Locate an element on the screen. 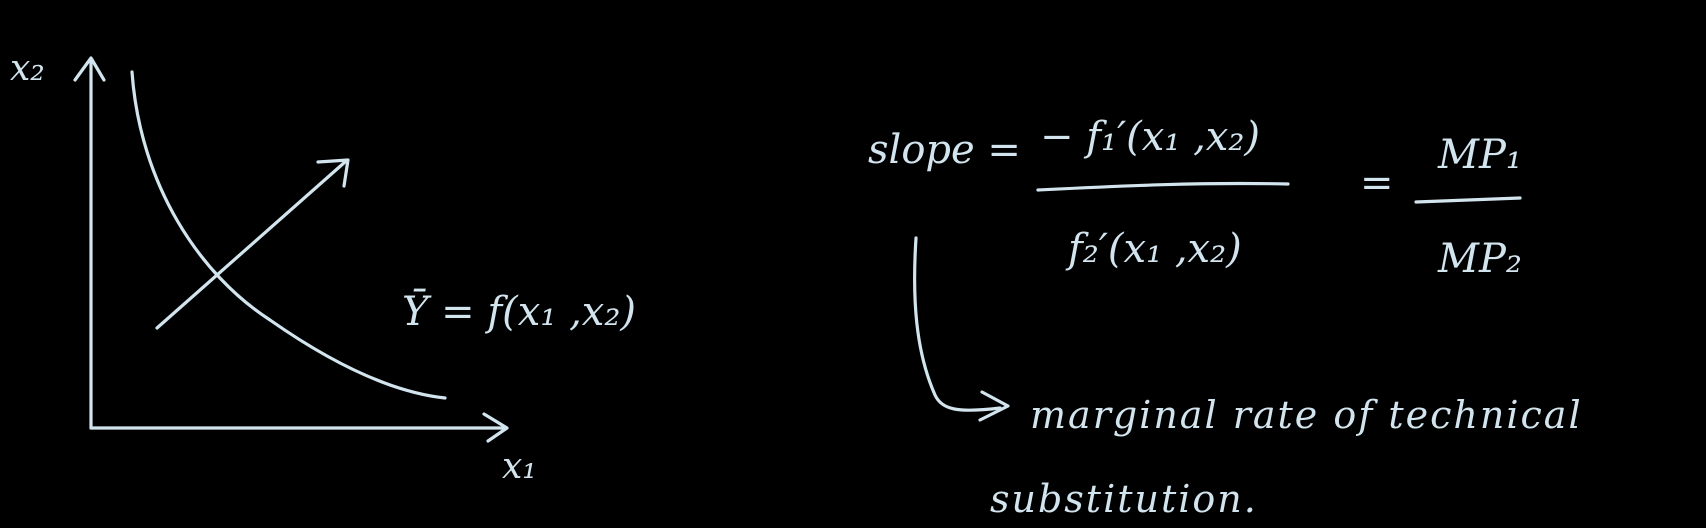  fraction-bar is located at coordinates (1163, 186).